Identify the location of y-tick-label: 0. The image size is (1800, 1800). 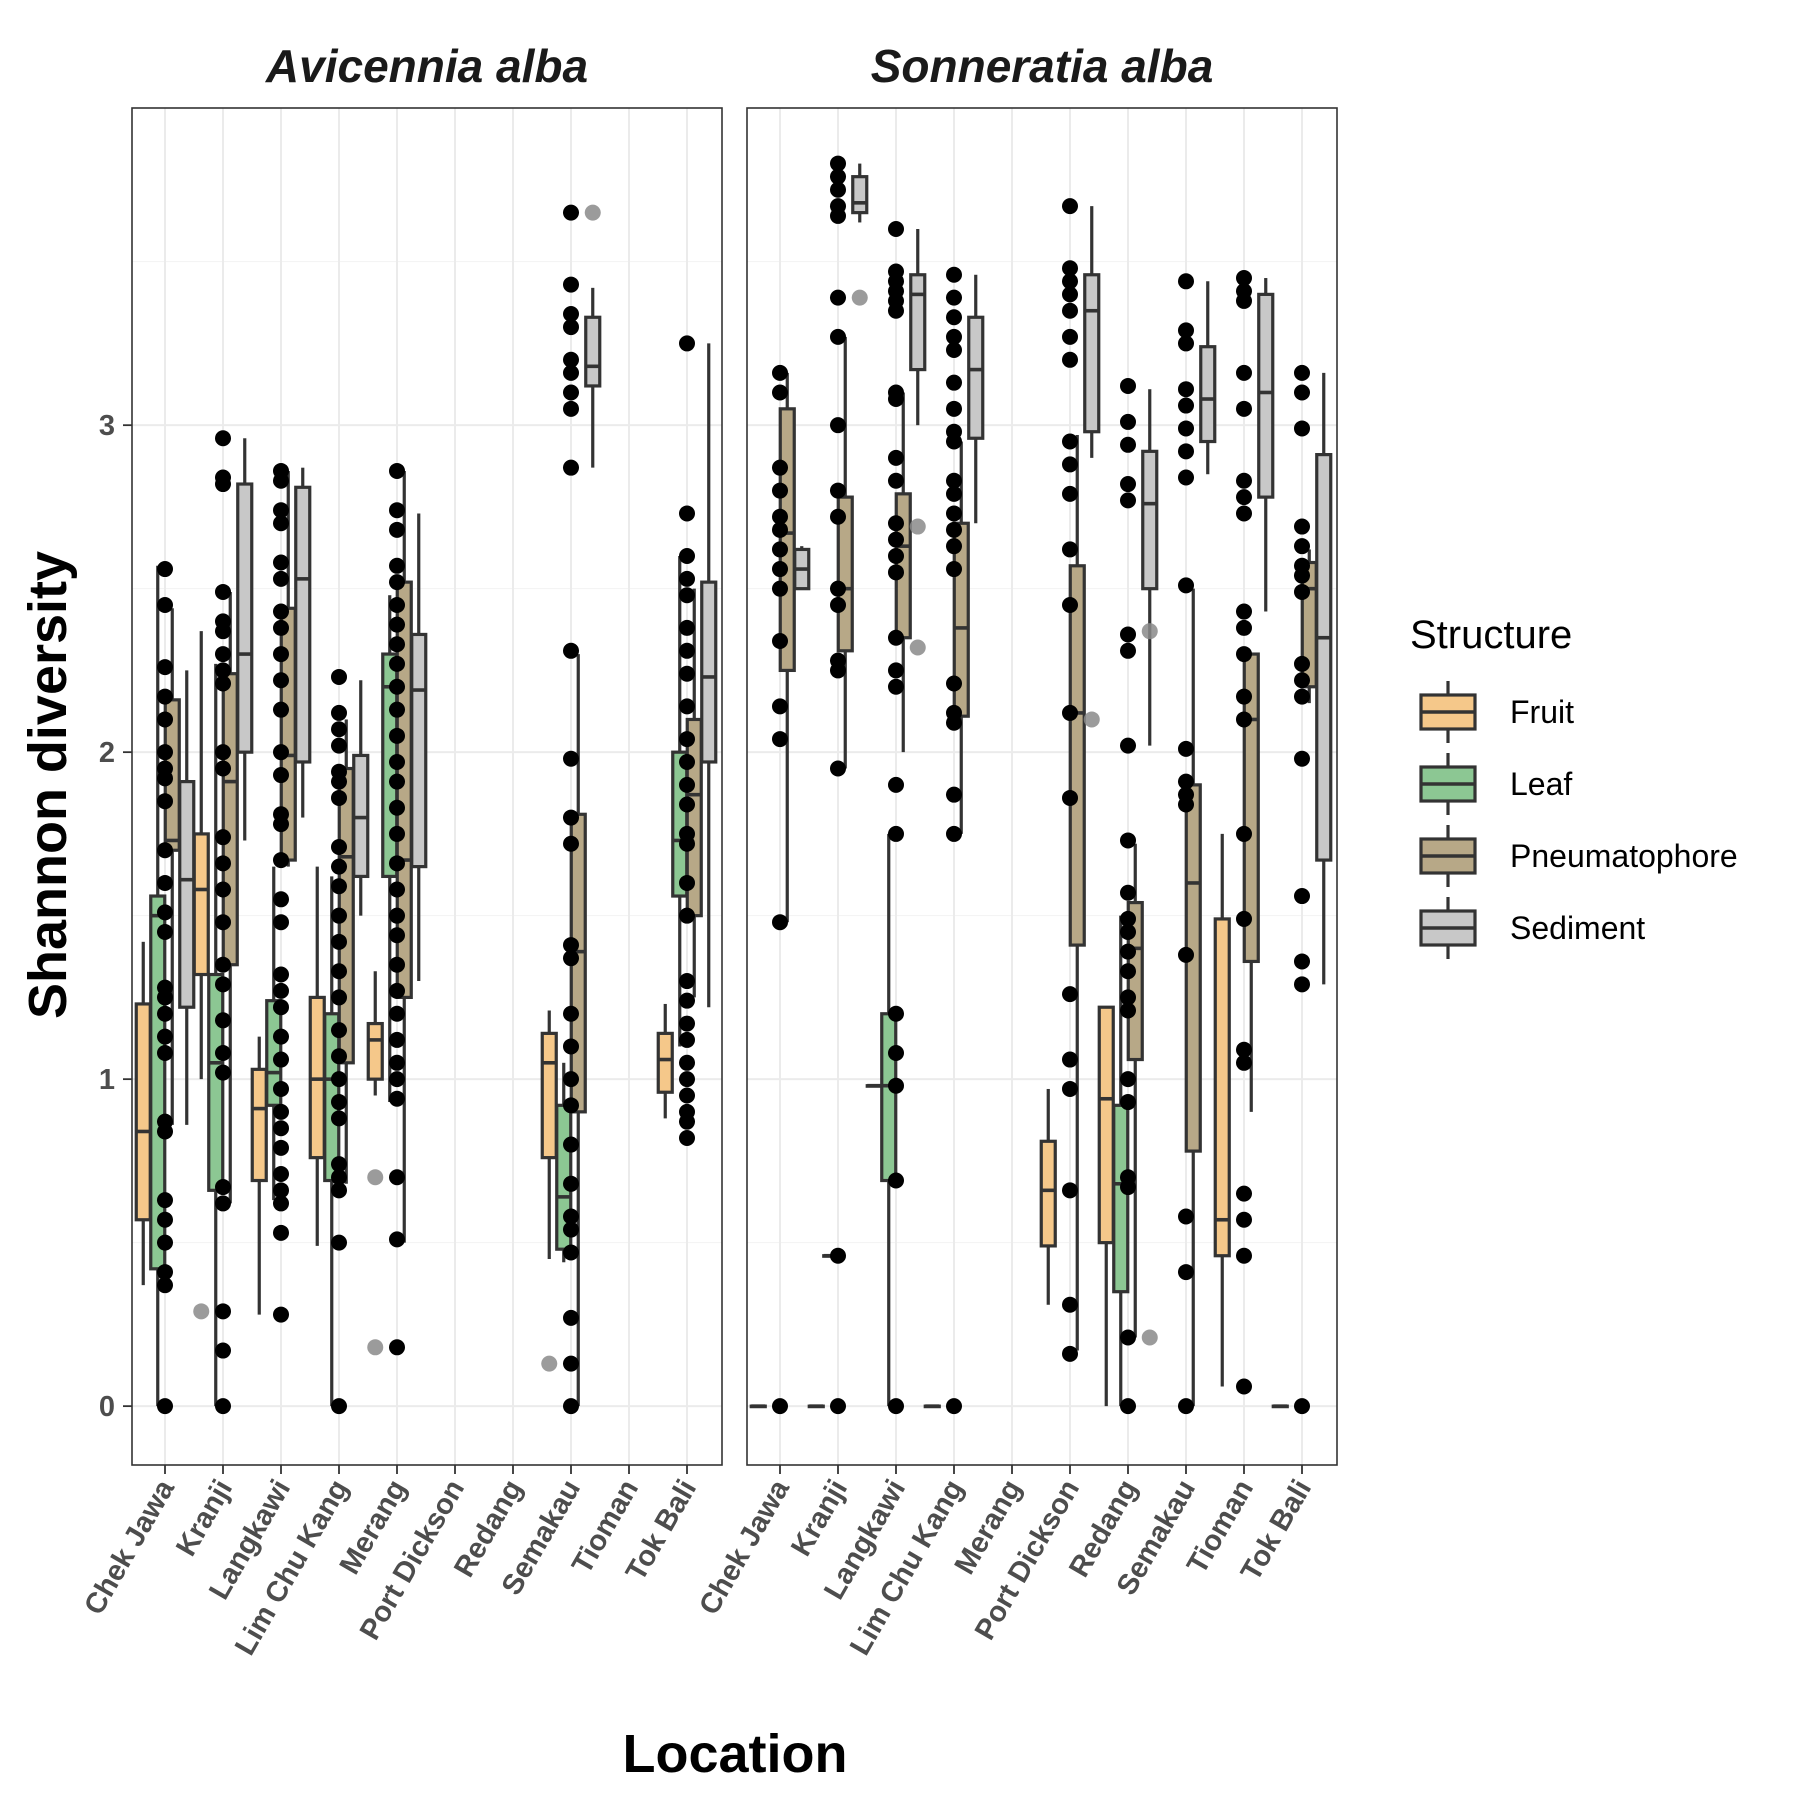
(107, 1407).